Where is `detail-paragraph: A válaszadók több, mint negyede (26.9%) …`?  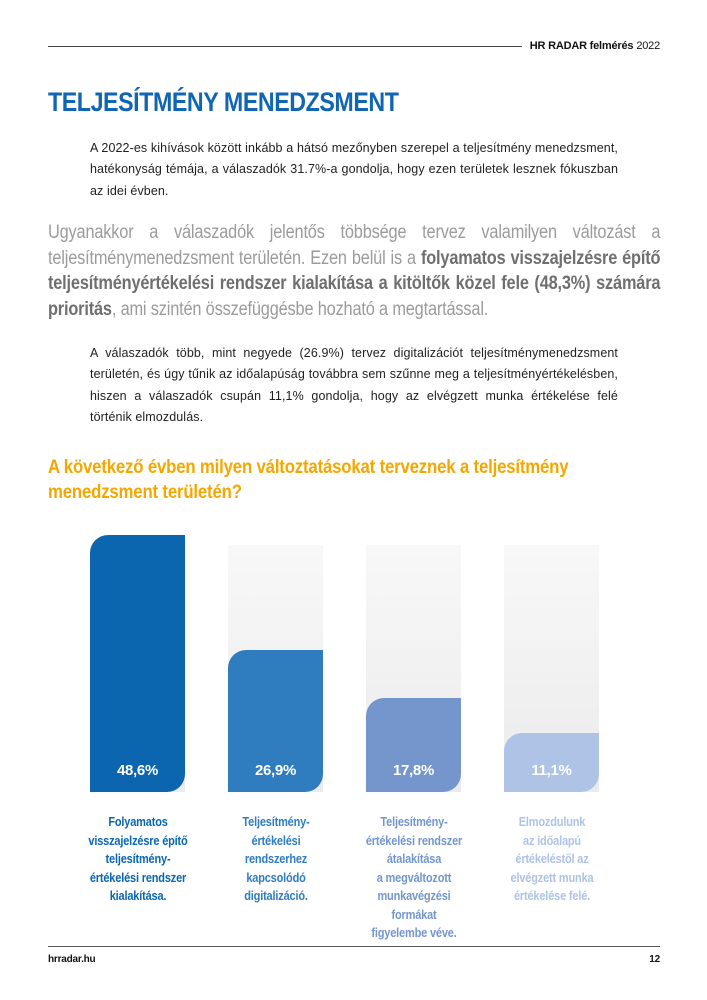
detail-paragraph: A válaszadók több, mint negyede (26.9%) … is located at coordinates (354, 385).